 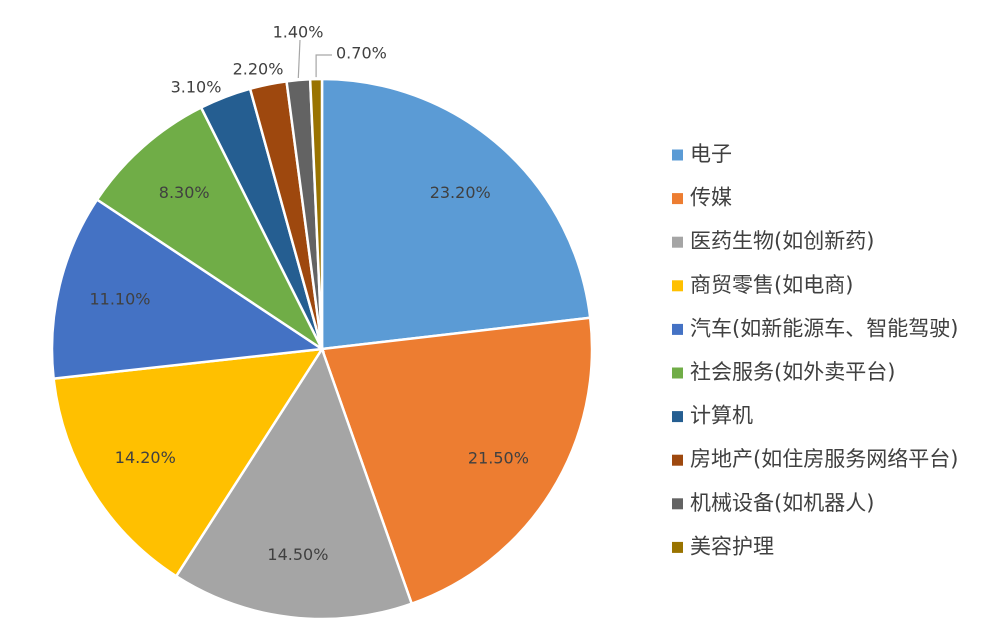 I want to click on legend-label-7: 计算机, so click(x=721, y=416).